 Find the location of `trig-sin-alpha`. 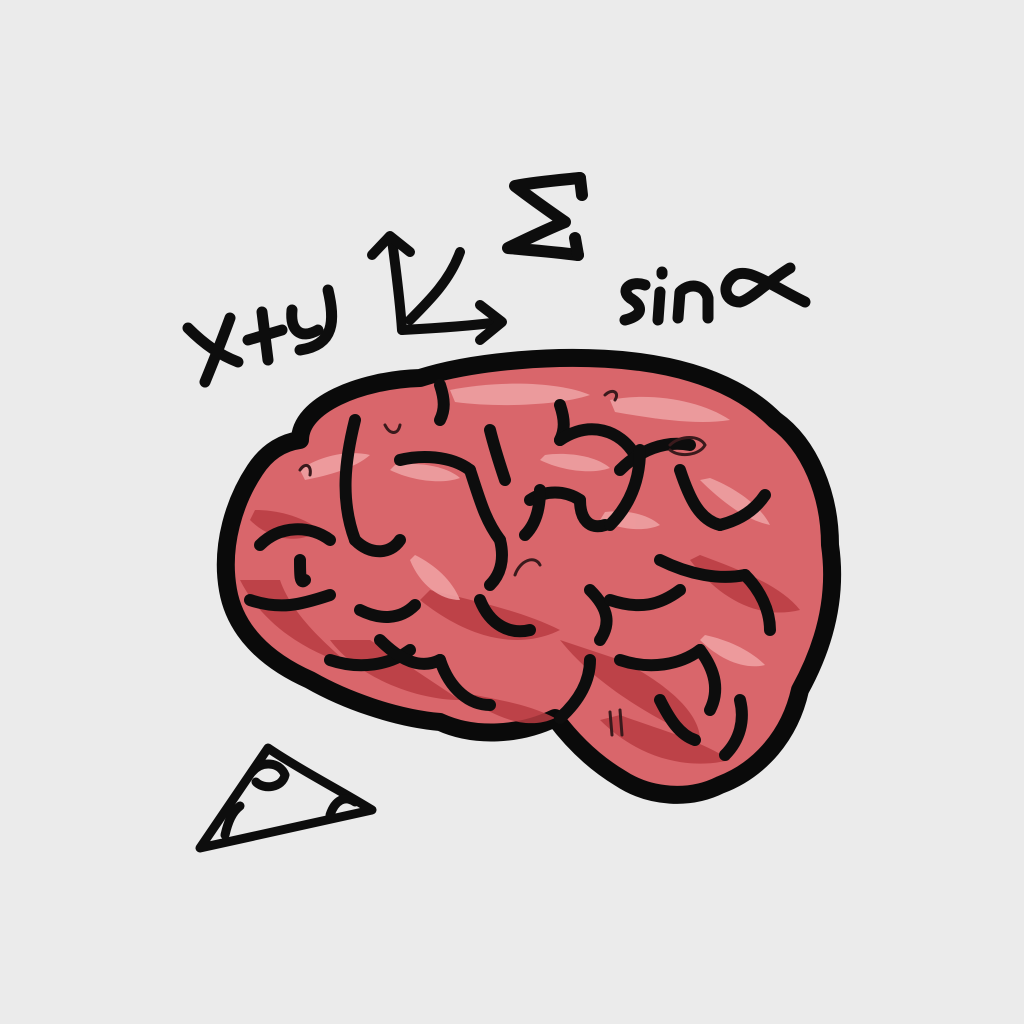

trig-sin-alpha is located at coordinates (715, 294).